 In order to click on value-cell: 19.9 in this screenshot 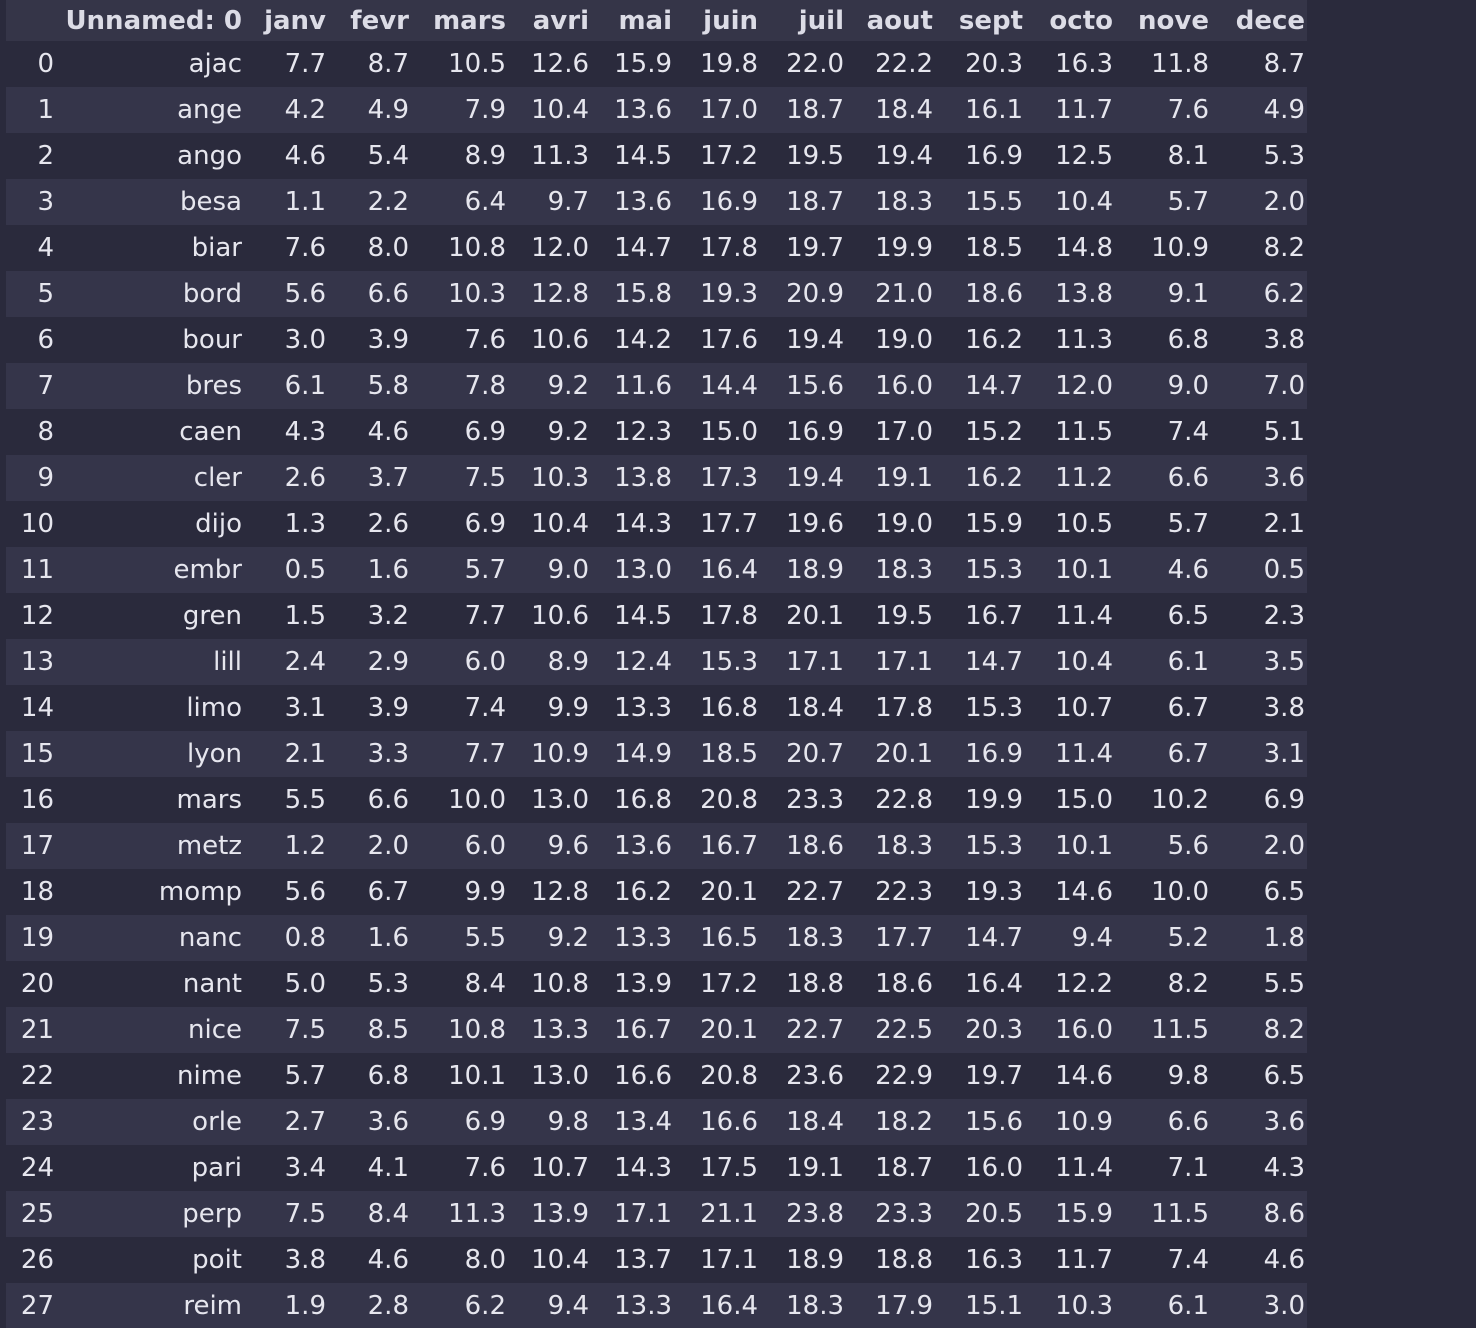, I will do `click(890, 248)`.